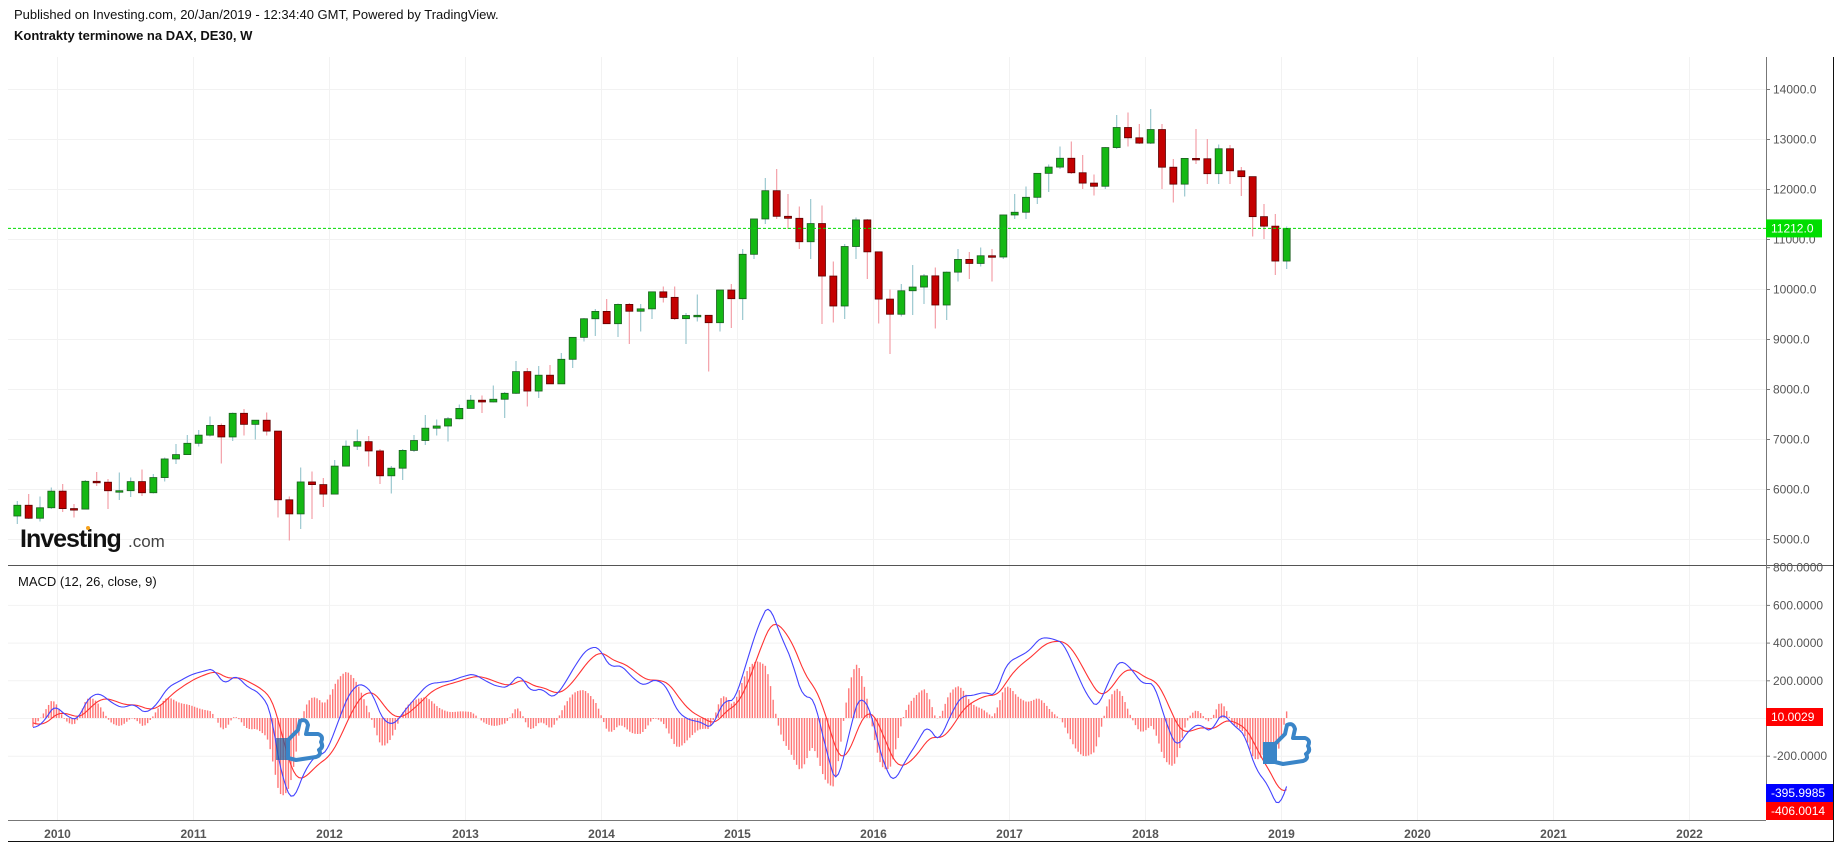 This screenshot has width=1841, height=847. Describe the element at coordinates (57, 834) in the screenshot. I see `year-label: 2010` at that location.